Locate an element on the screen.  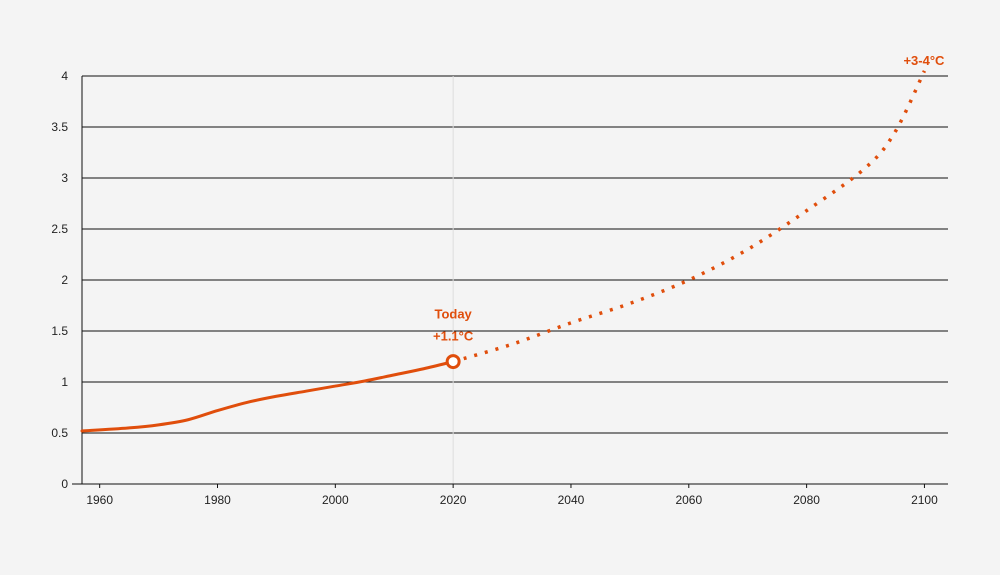
y-axis-ticks: 0 0.5 1 1.5 2 2.5 3 3.5 4 is located at coordinates (59, 280).